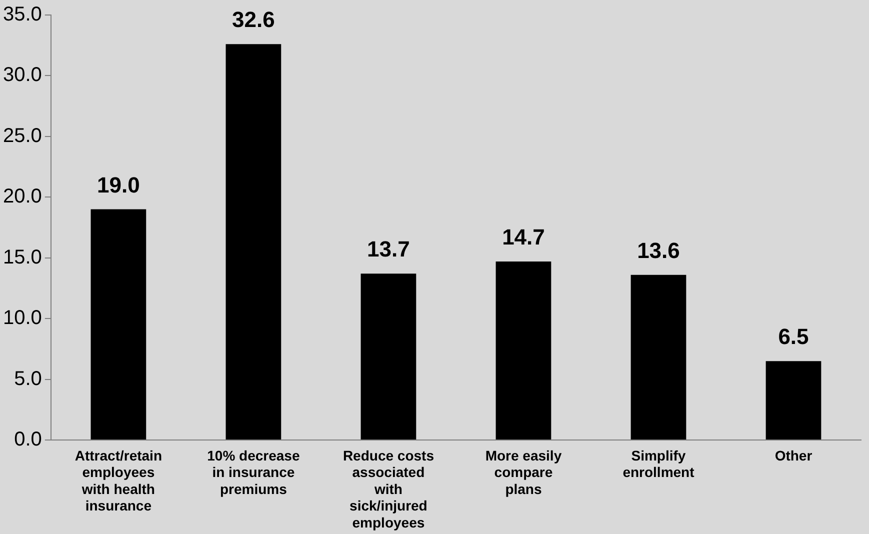 The image size is (869, 534). Describe the element at coordinates (658, 463) in the screenshot. I see `x-tick-label: Simplify enrollment` at that location.